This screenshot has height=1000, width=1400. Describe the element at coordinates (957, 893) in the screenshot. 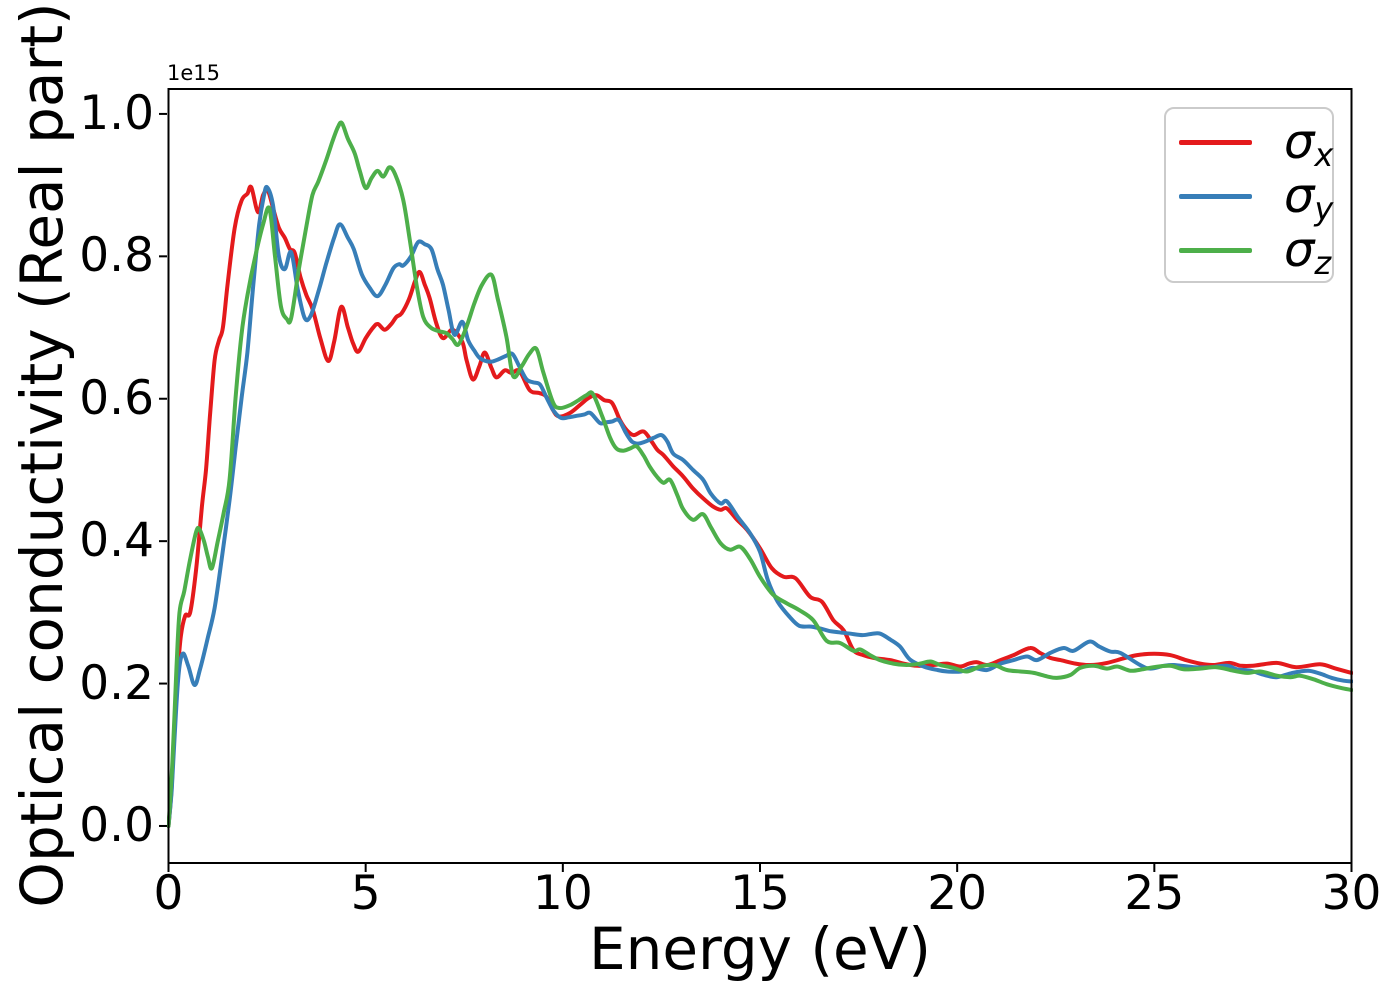

I see `x-tick-label: 20` at that location.